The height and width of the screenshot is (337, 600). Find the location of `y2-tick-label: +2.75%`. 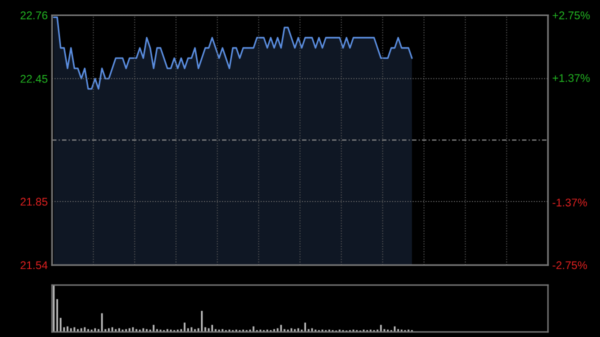

y2-tick-label: +2.75% is located at coordinates (571, 15).